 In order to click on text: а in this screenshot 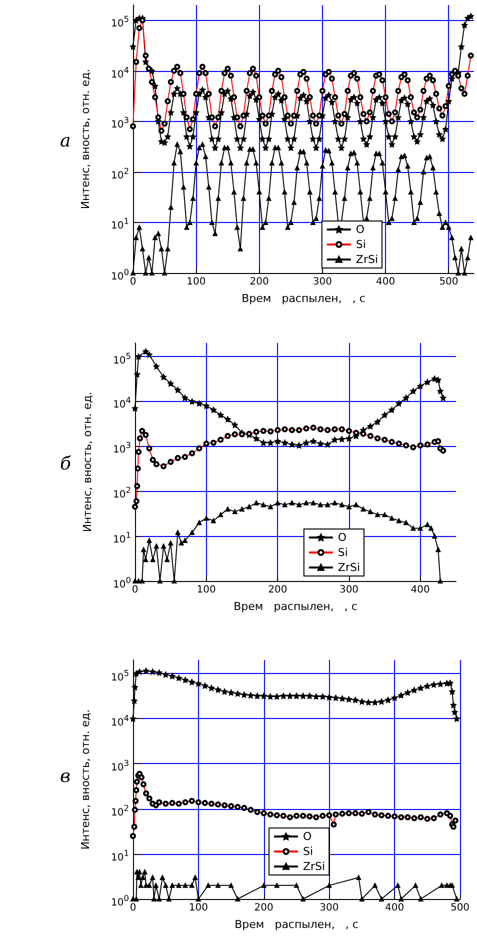, I will do `click(65, 141)`.